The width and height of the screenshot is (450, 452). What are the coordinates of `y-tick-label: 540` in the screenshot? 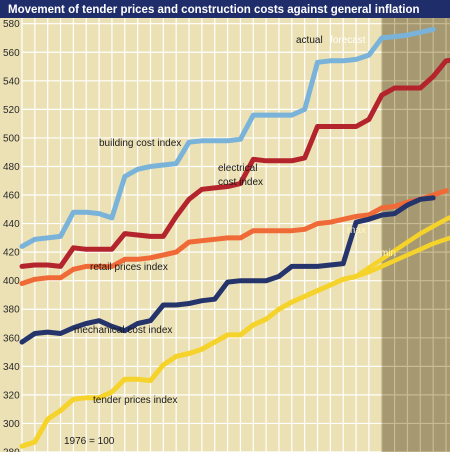 It's located at (11, 81).